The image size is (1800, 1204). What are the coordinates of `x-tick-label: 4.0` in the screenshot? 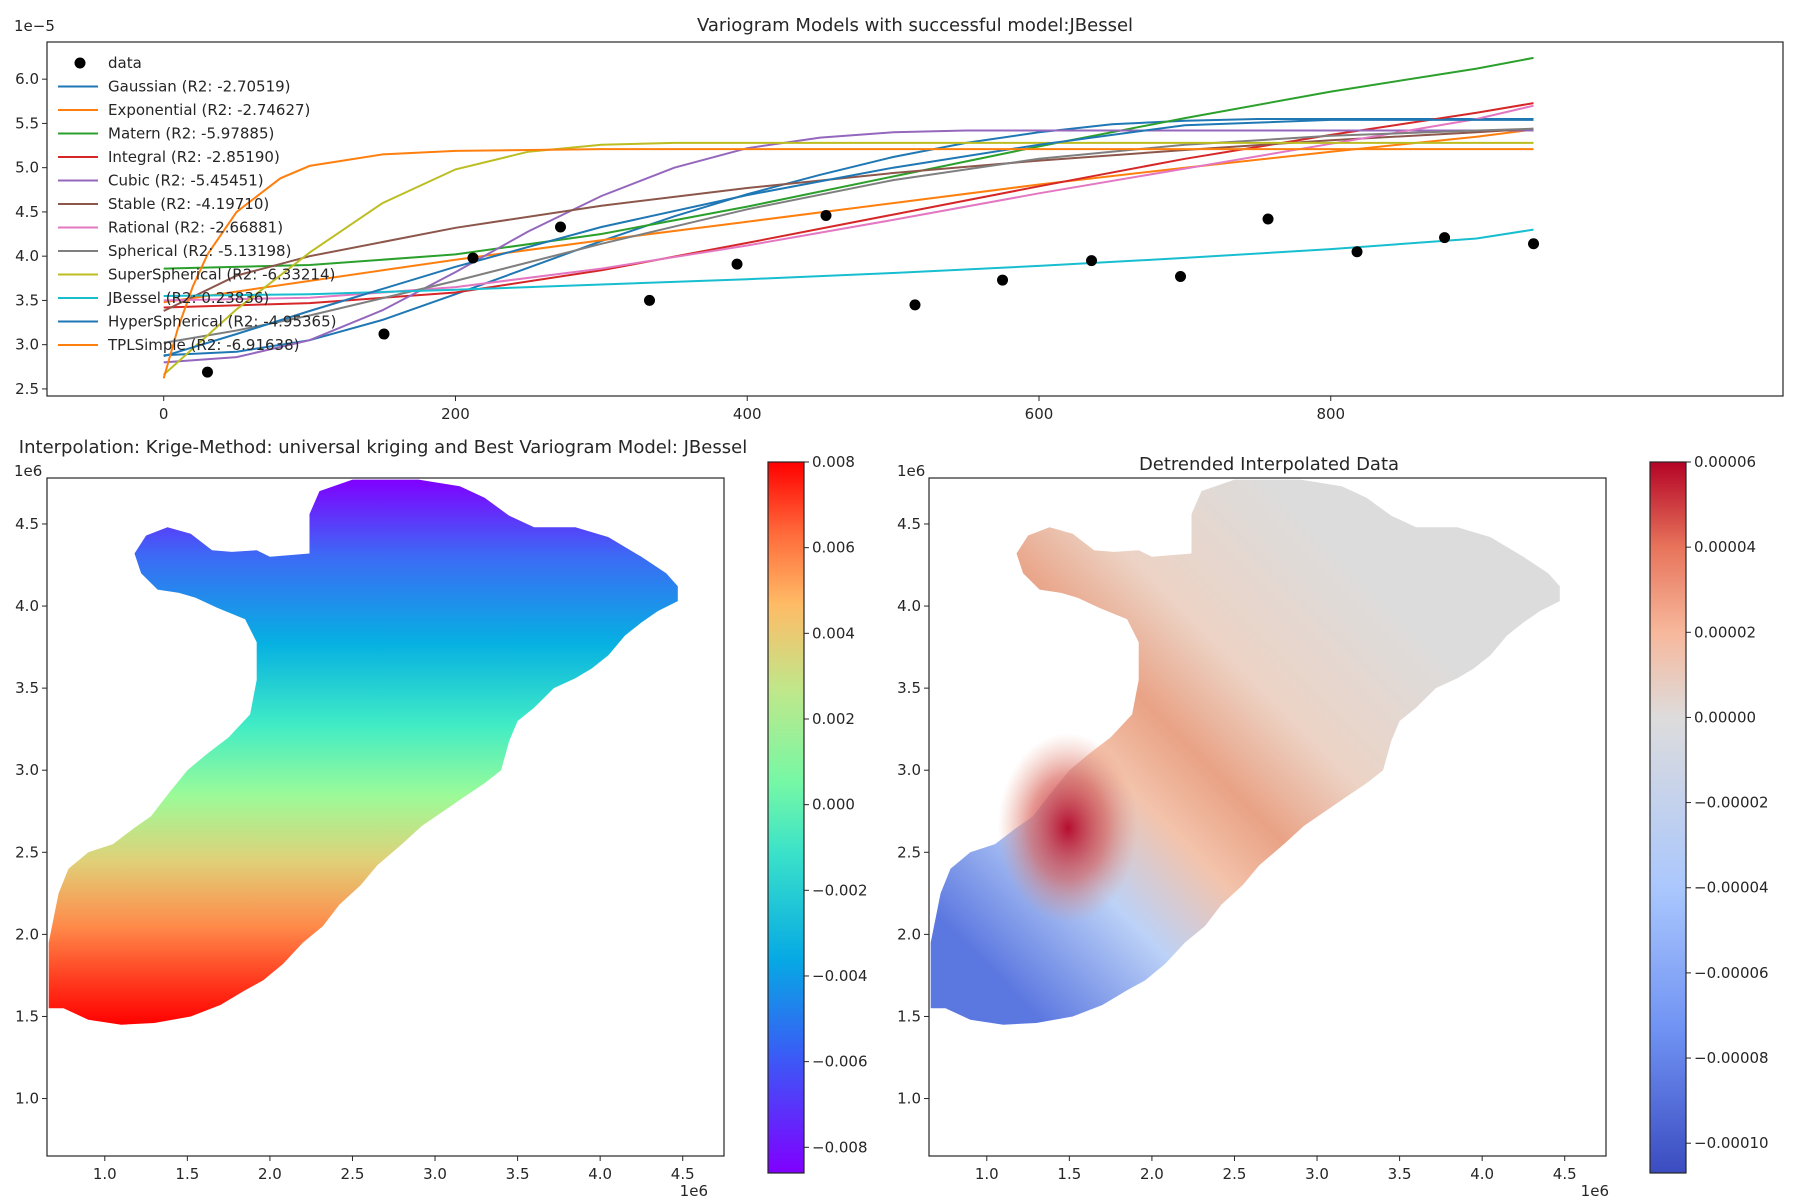 It's located at (600, 1174).